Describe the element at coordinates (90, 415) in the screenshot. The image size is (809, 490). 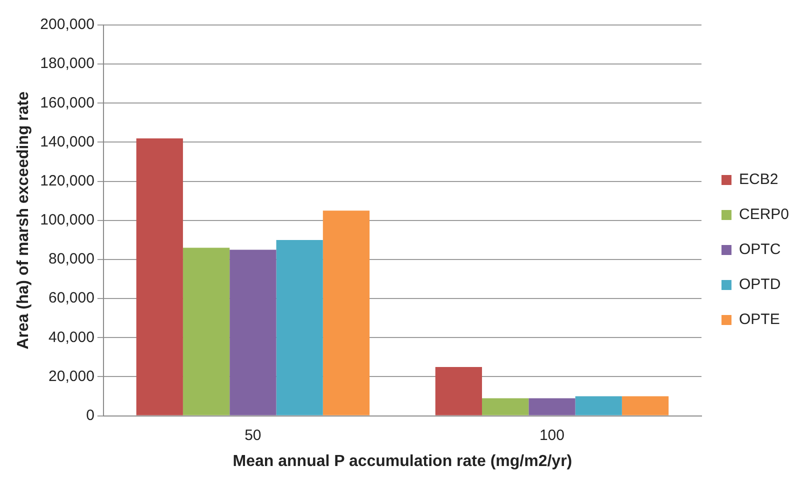
I see `y-tick-label: 0` at that location.